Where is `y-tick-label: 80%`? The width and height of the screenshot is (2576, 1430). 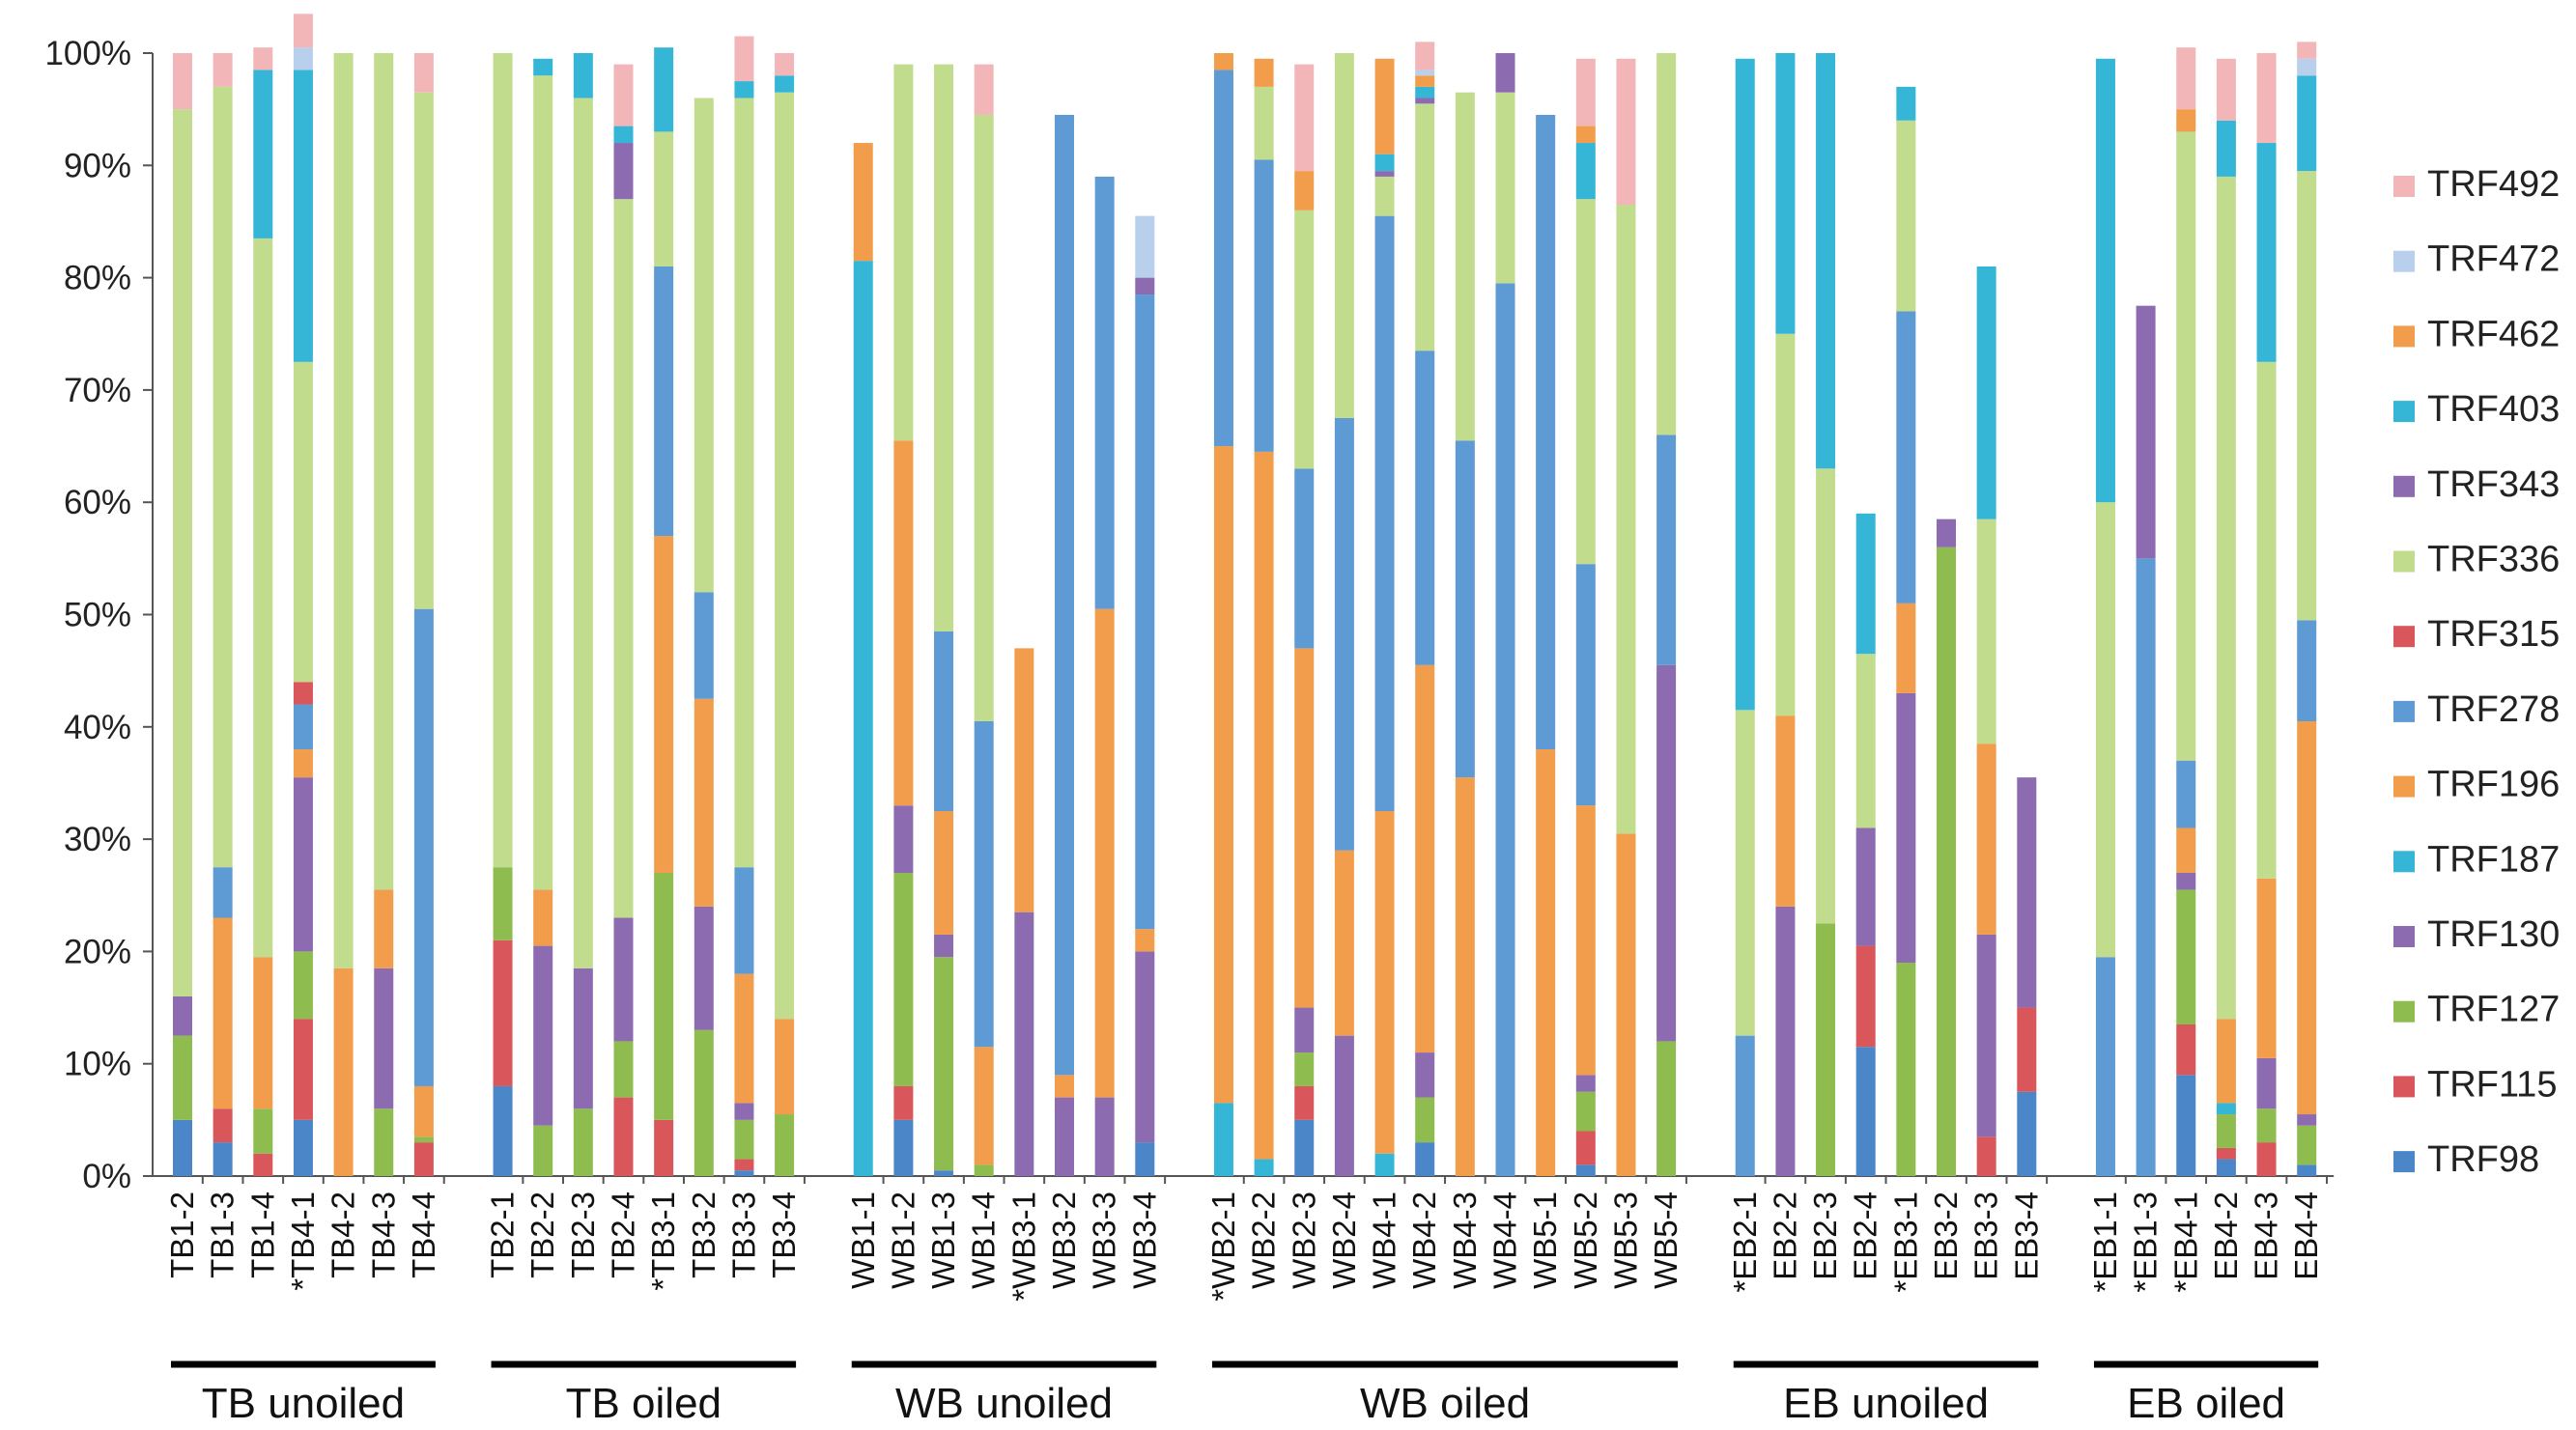
y-tick-label: 80% is located at coordinates (97, 278).